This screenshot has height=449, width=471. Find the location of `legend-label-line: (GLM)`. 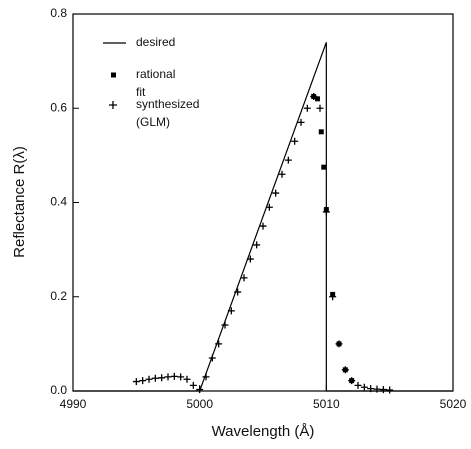

legend-label-line: (GLM) is located at coordinates (153, 122).